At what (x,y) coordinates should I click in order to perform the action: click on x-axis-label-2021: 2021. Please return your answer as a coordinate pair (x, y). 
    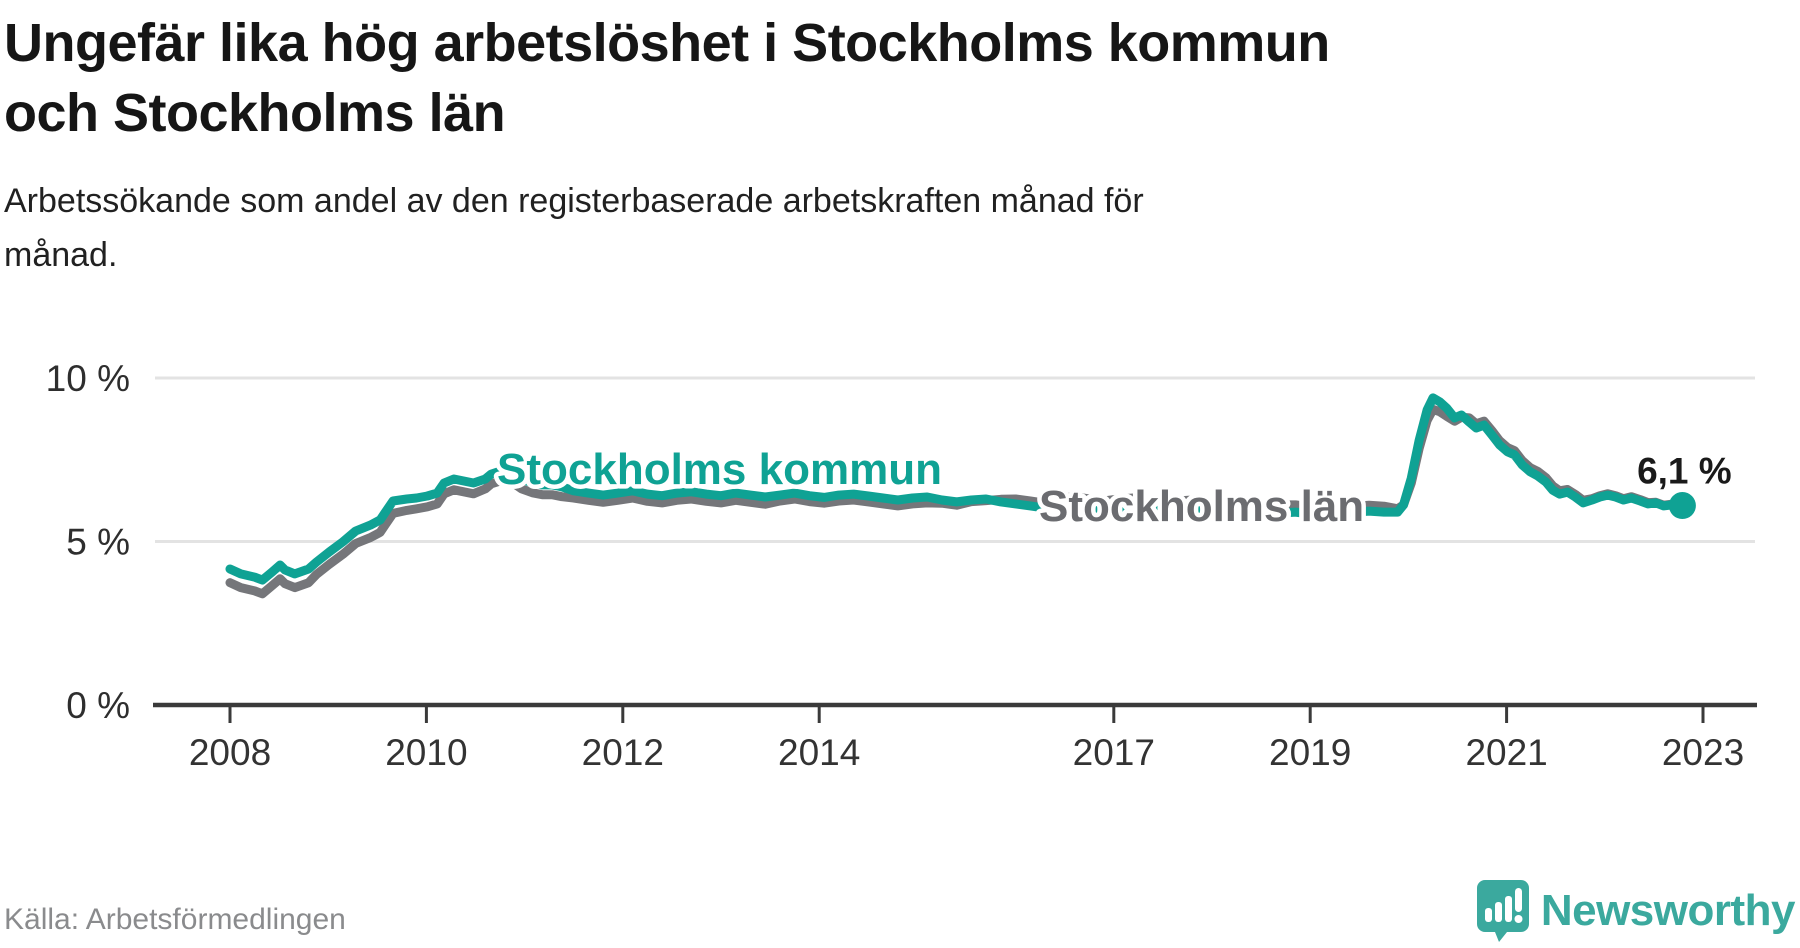
    Looking at the image, I should click on (1506, 752).